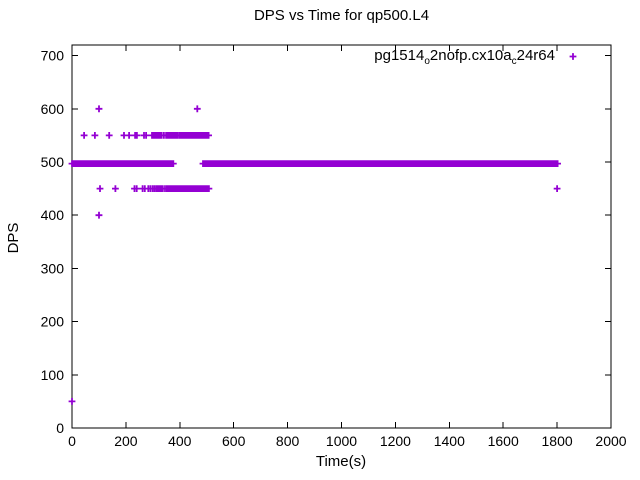 The height and width of the screenshot is (480, 640). What do you see at coordinates (514, 61) in the screenshot?
I see `legend-subscript: c` at bounding box center [514, 61].